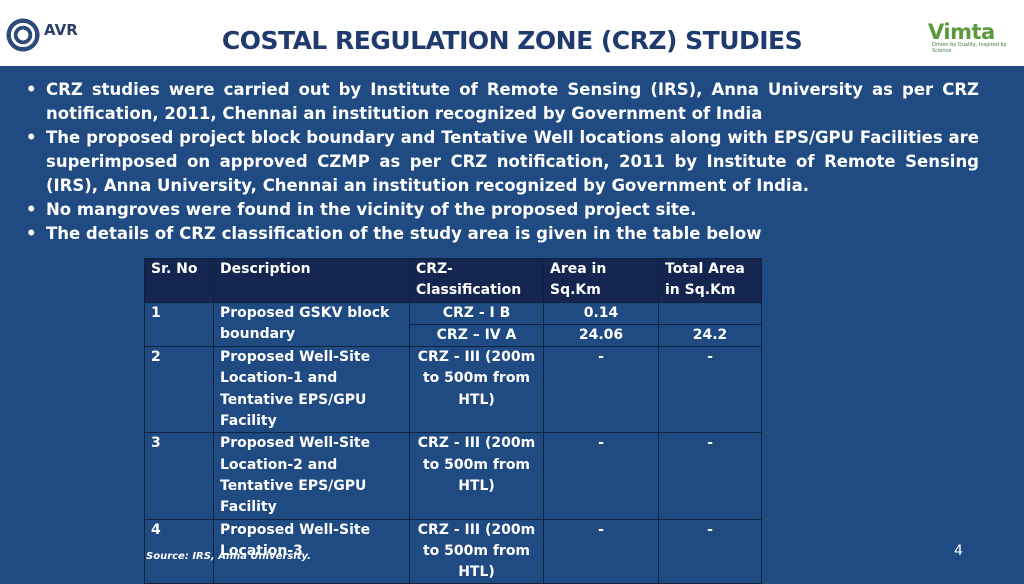 This screenshot has height=584, width=1024. What do you see at coordinates (179, 476) in the screenshot?
I see `cell-sr: 3` at bounding box center [179, 476].